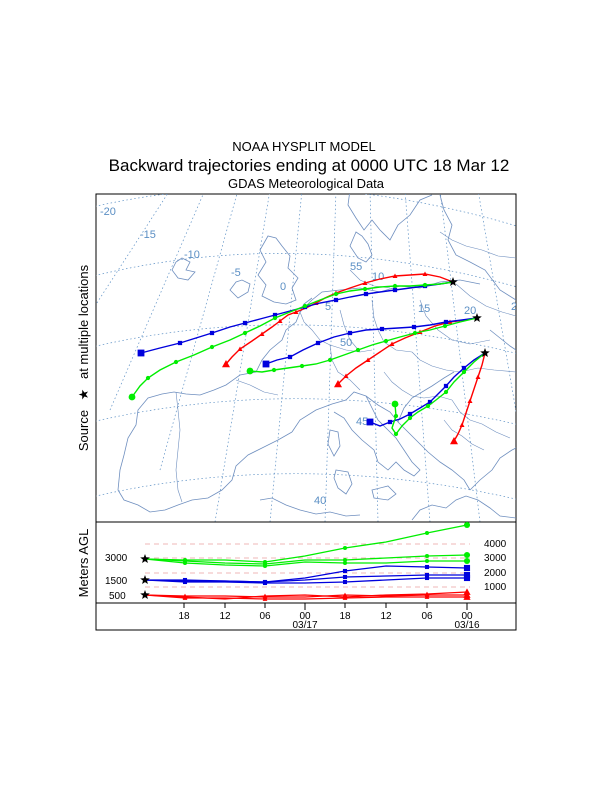  What do you see at coordinates (470, 311) in the screenshot?
I see `svg-text: 20` at bounding box center [470, 311].